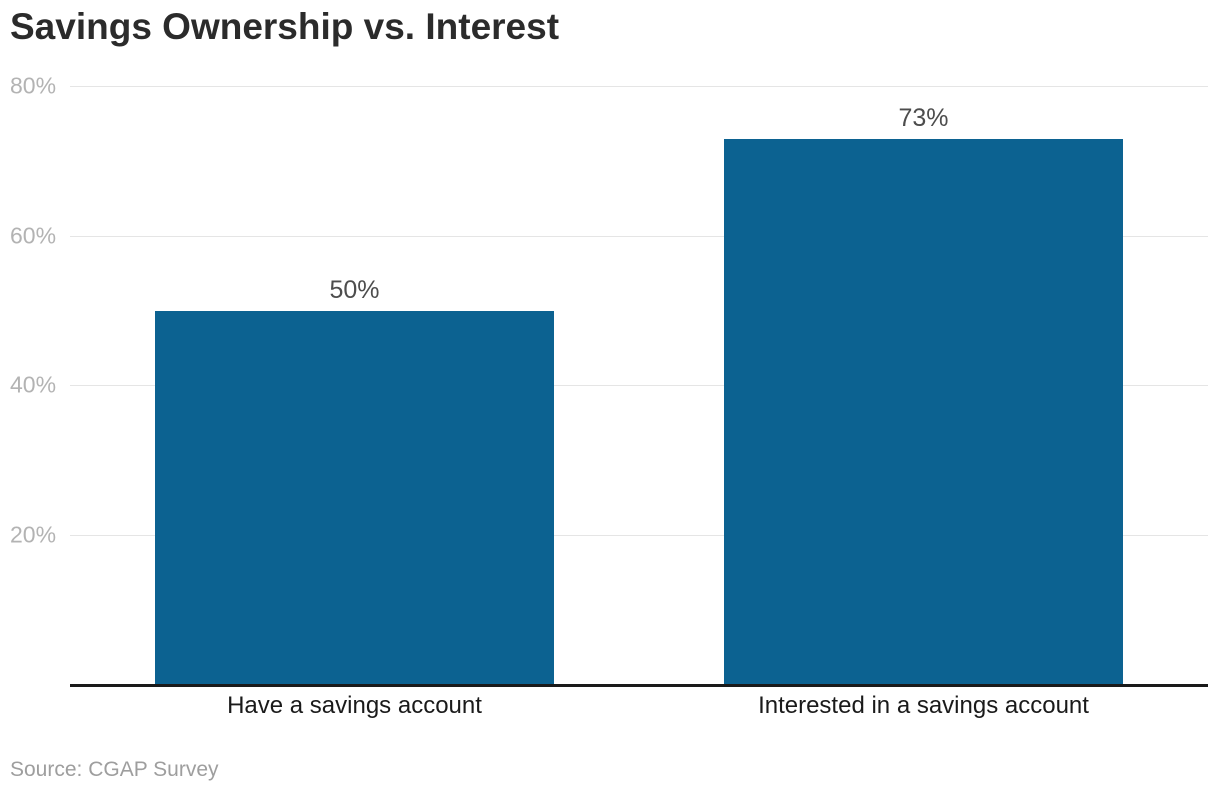  What do you see at coordinates (33, 384) in the screenshot?
I see `y-tick-label: 40%` at bounding box center [33, 384].